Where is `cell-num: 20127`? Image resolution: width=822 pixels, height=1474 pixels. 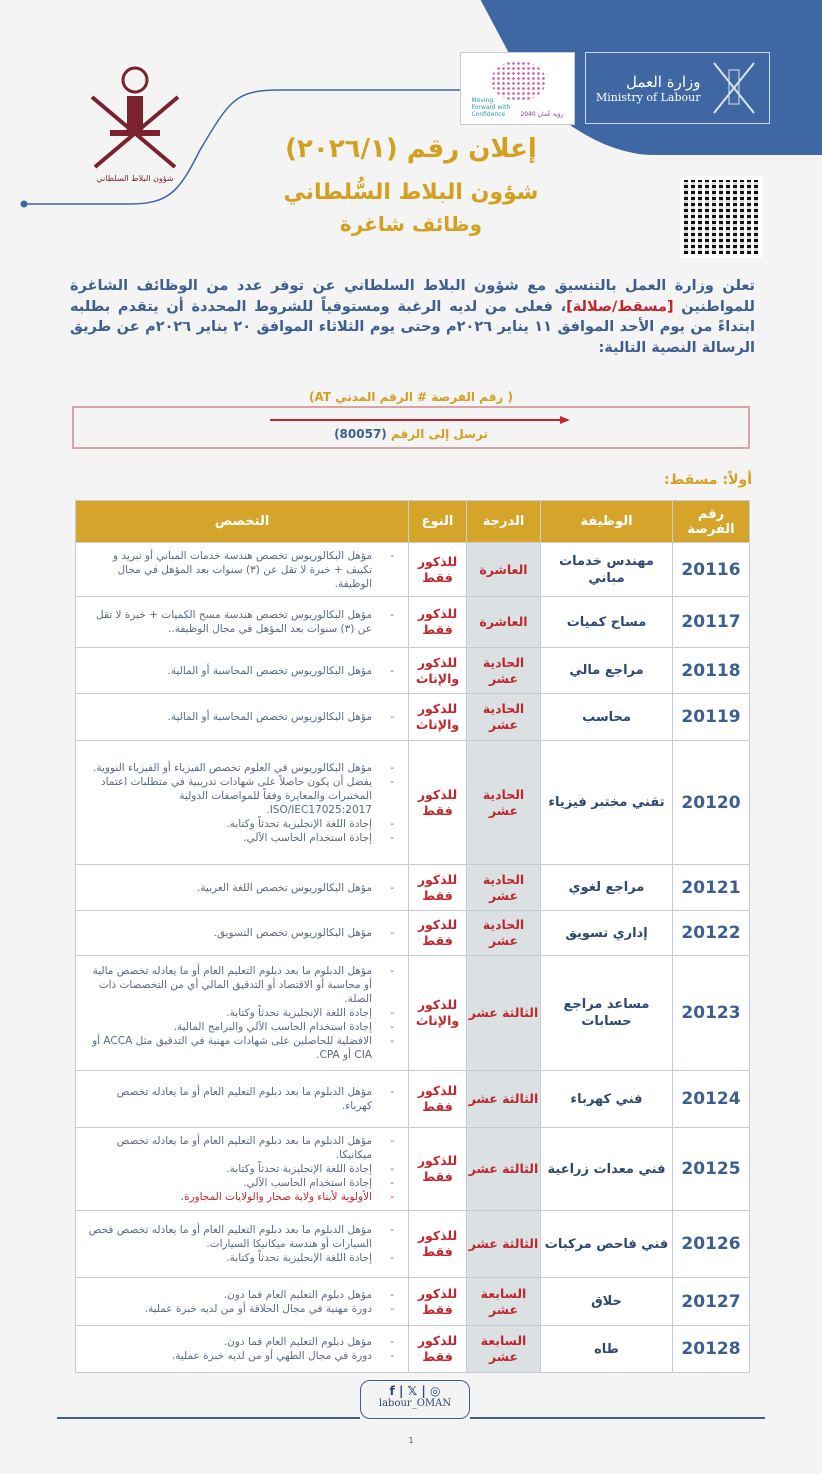
cell-num: 20127 is located at coordinates (711, 1301).